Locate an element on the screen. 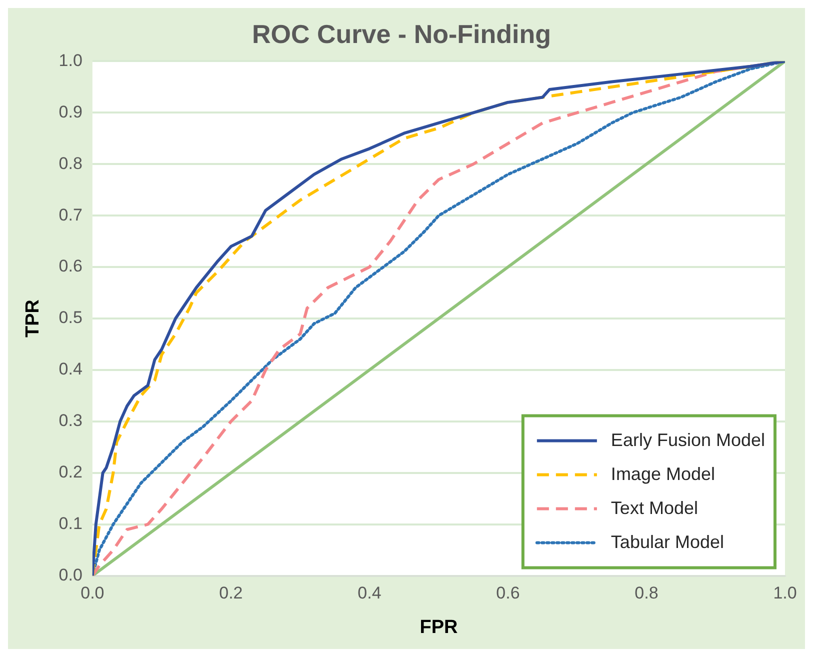 The width and height of the screenshot is (813, 657). y-tick-label: 0.8 is located at coordinates (70, 163).